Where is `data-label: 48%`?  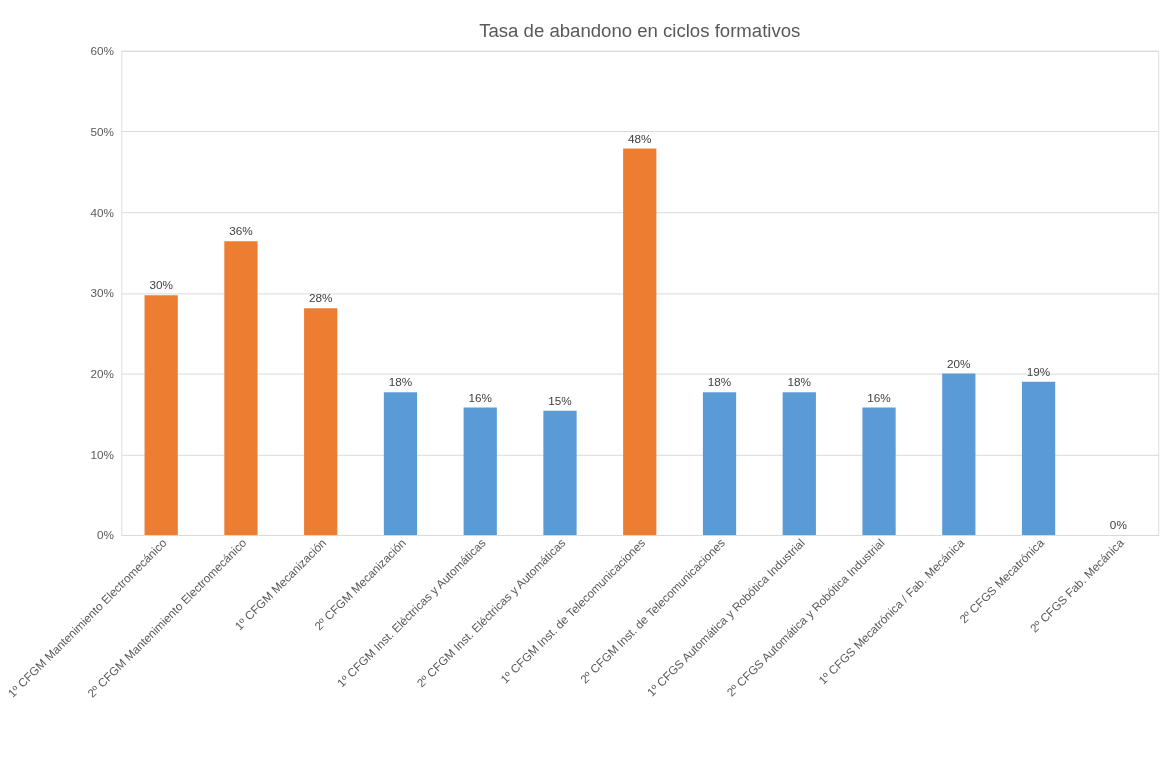 data-label: 48% is located at coordinates (640, 138).